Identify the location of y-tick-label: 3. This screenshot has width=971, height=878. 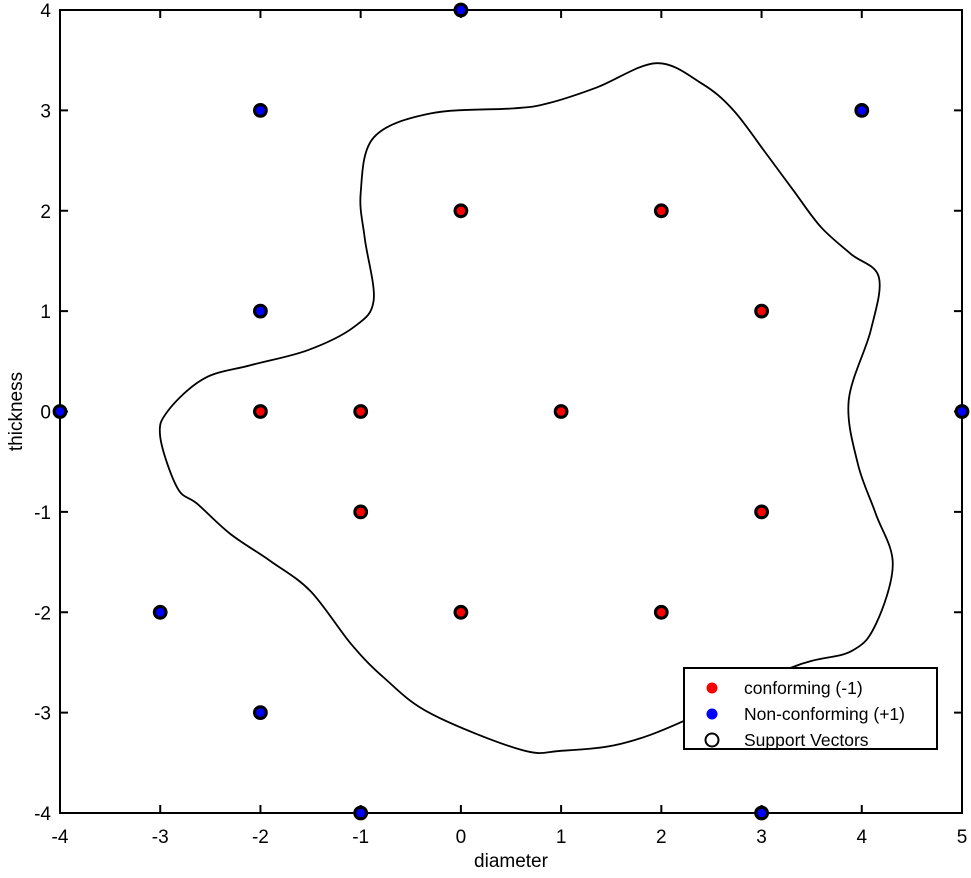
(45, 111).